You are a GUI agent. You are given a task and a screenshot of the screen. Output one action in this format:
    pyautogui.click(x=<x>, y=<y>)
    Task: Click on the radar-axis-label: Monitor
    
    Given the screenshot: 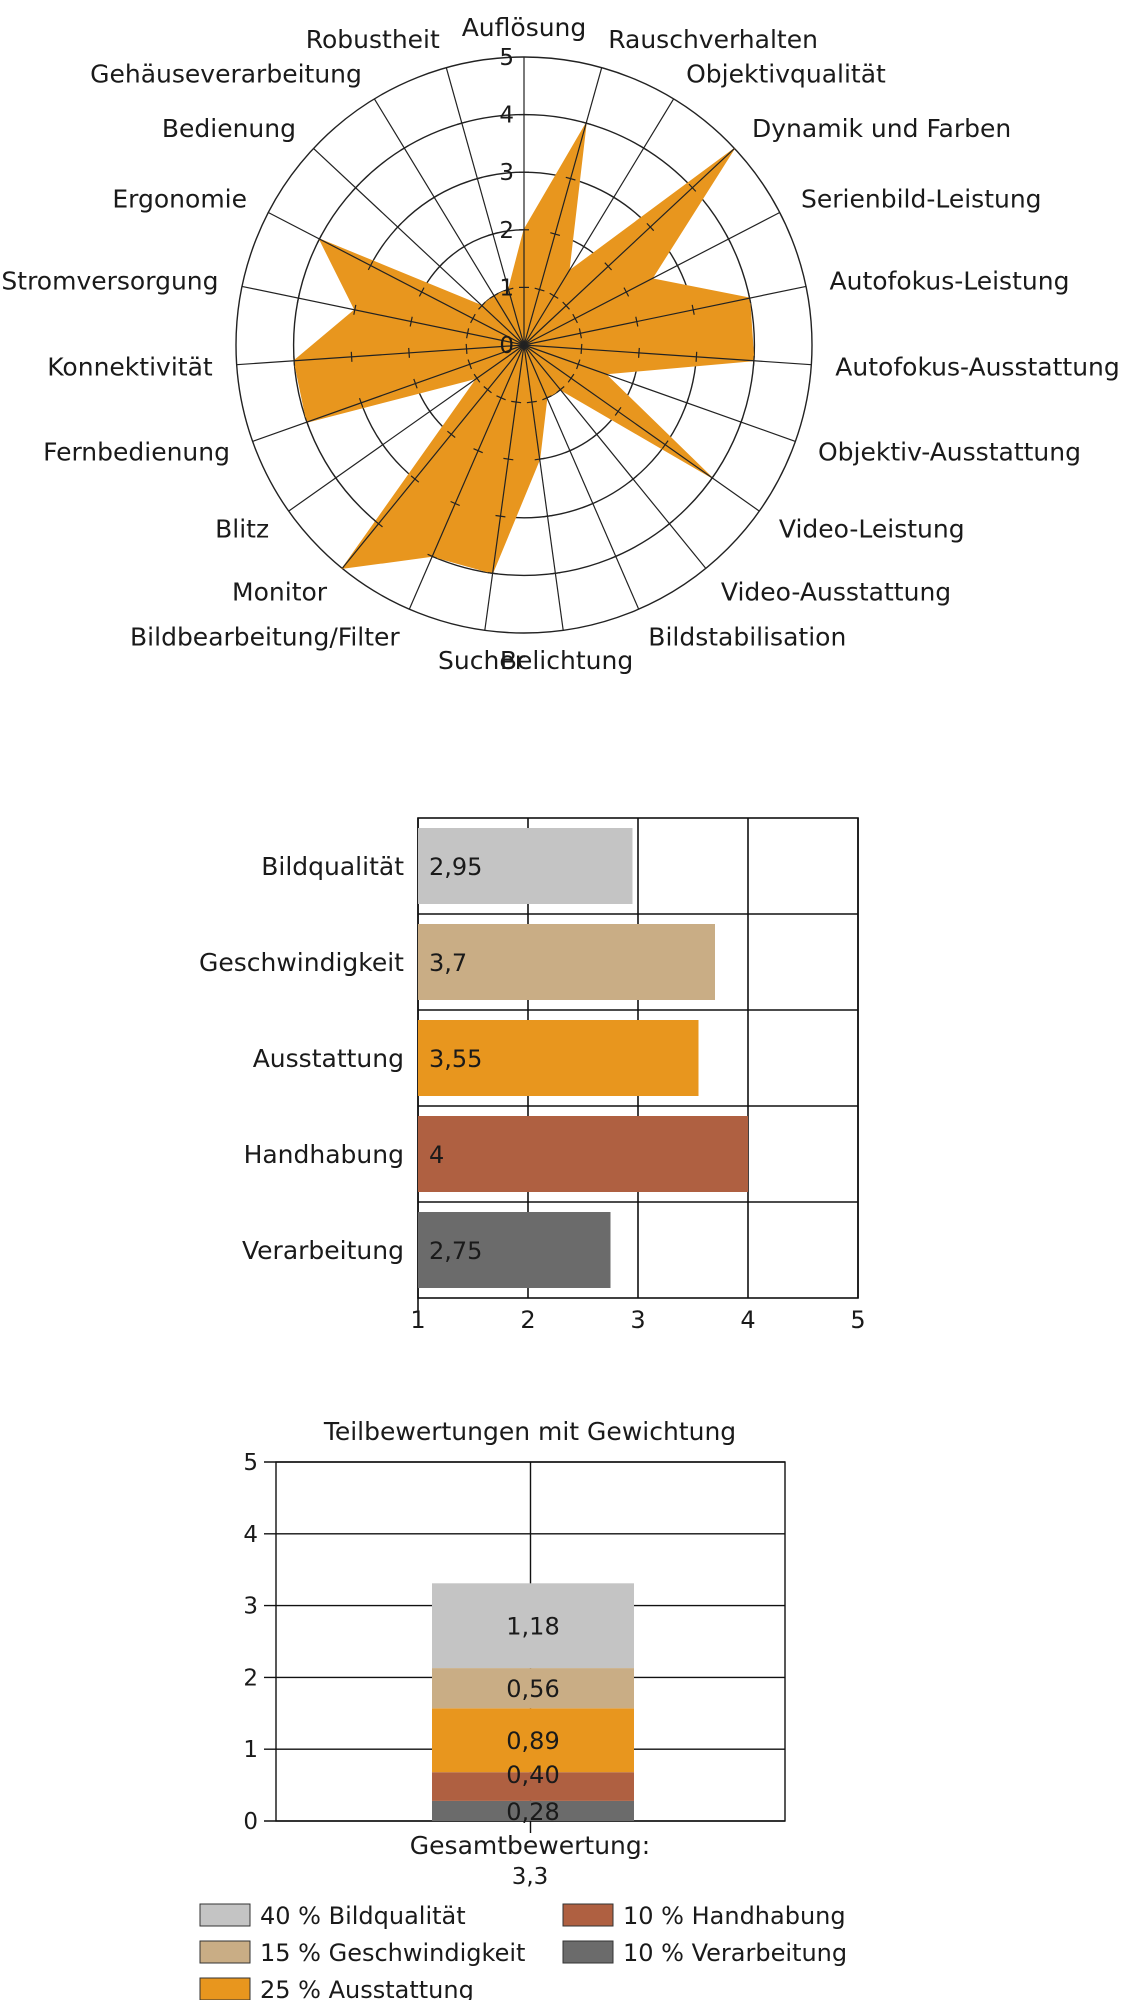 What is the action you would take?
    pyautogui.click(x=280, y=592)
    